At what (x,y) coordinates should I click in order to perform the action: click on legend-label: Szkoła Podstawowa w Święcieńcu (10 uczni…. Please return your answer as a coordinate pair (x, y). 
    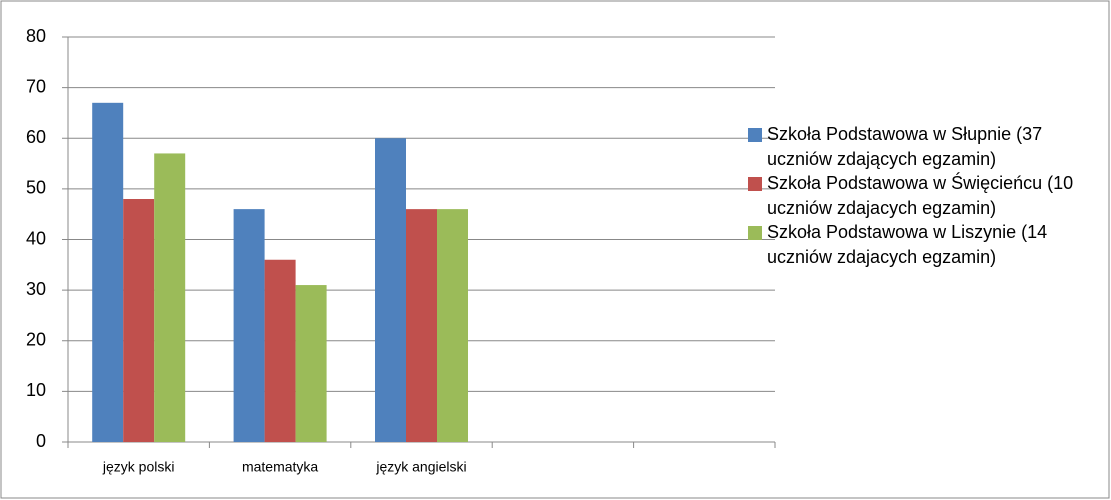
    Looking at the image, I should click on (920, 195).